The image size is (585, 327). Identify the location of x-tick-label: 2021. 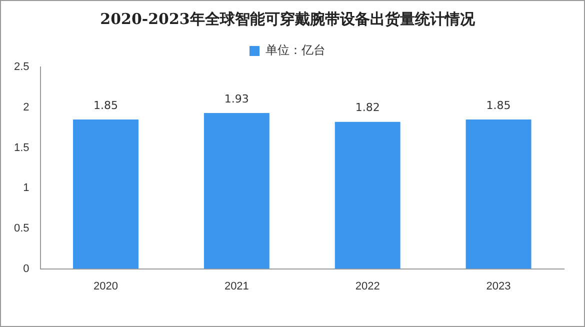
(236, 286).